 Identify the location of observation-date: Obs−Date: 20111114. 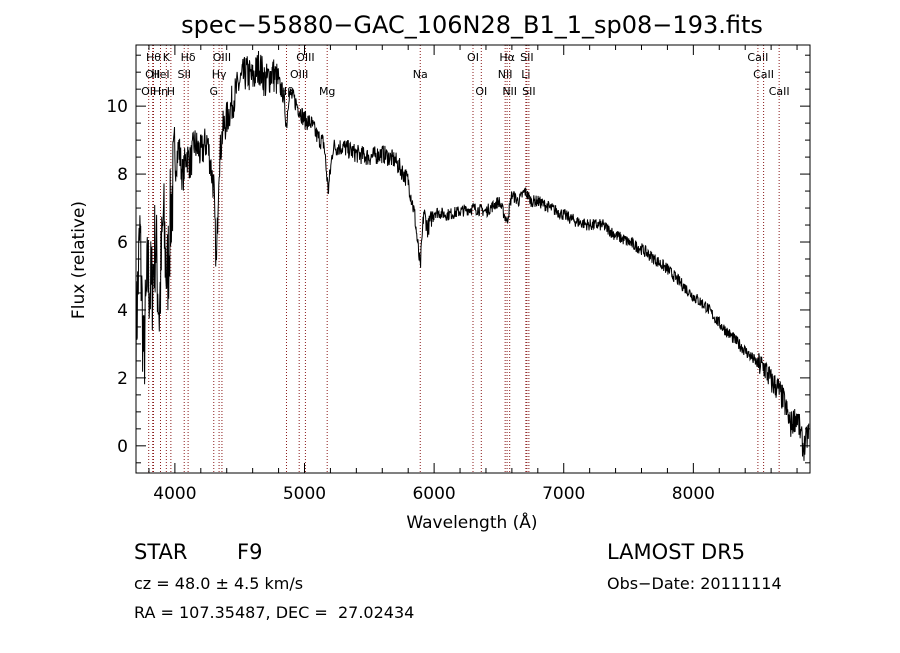
(694, 583).